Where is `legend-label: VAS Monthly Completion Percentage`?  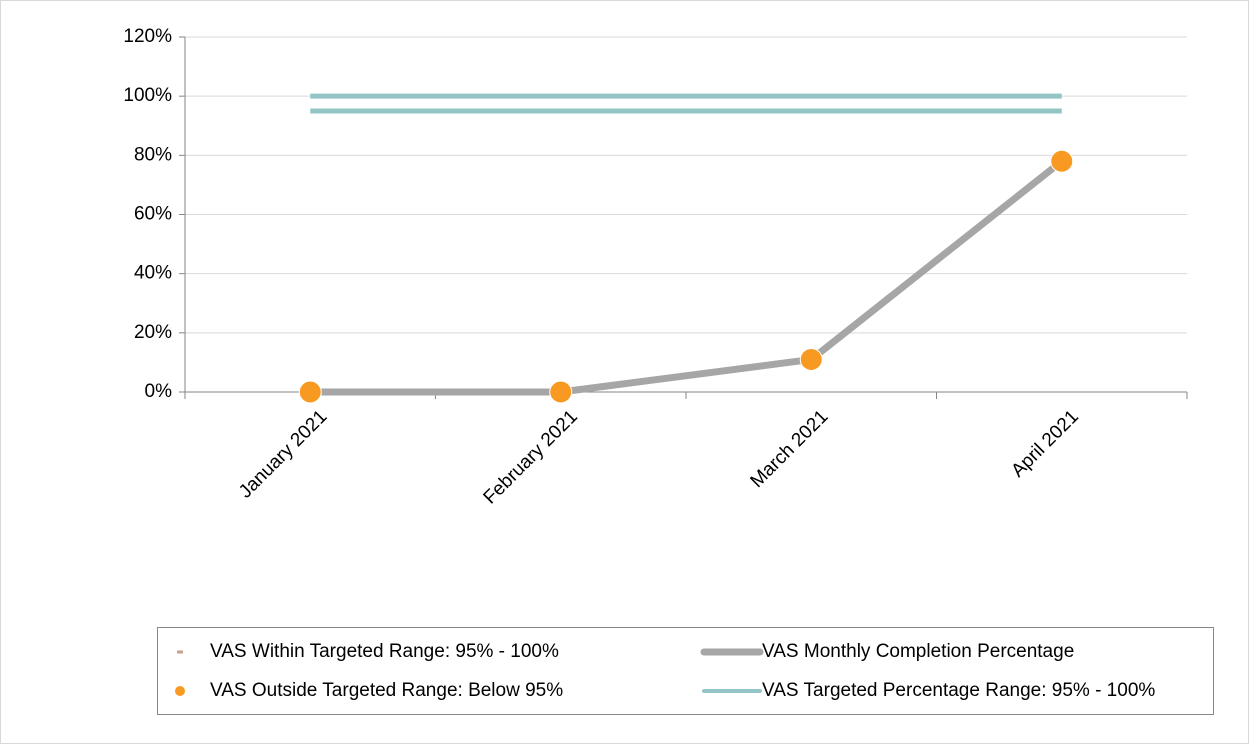
legend-label: VAS Monthly Completion Percentage is located at coordinates (918, 651).